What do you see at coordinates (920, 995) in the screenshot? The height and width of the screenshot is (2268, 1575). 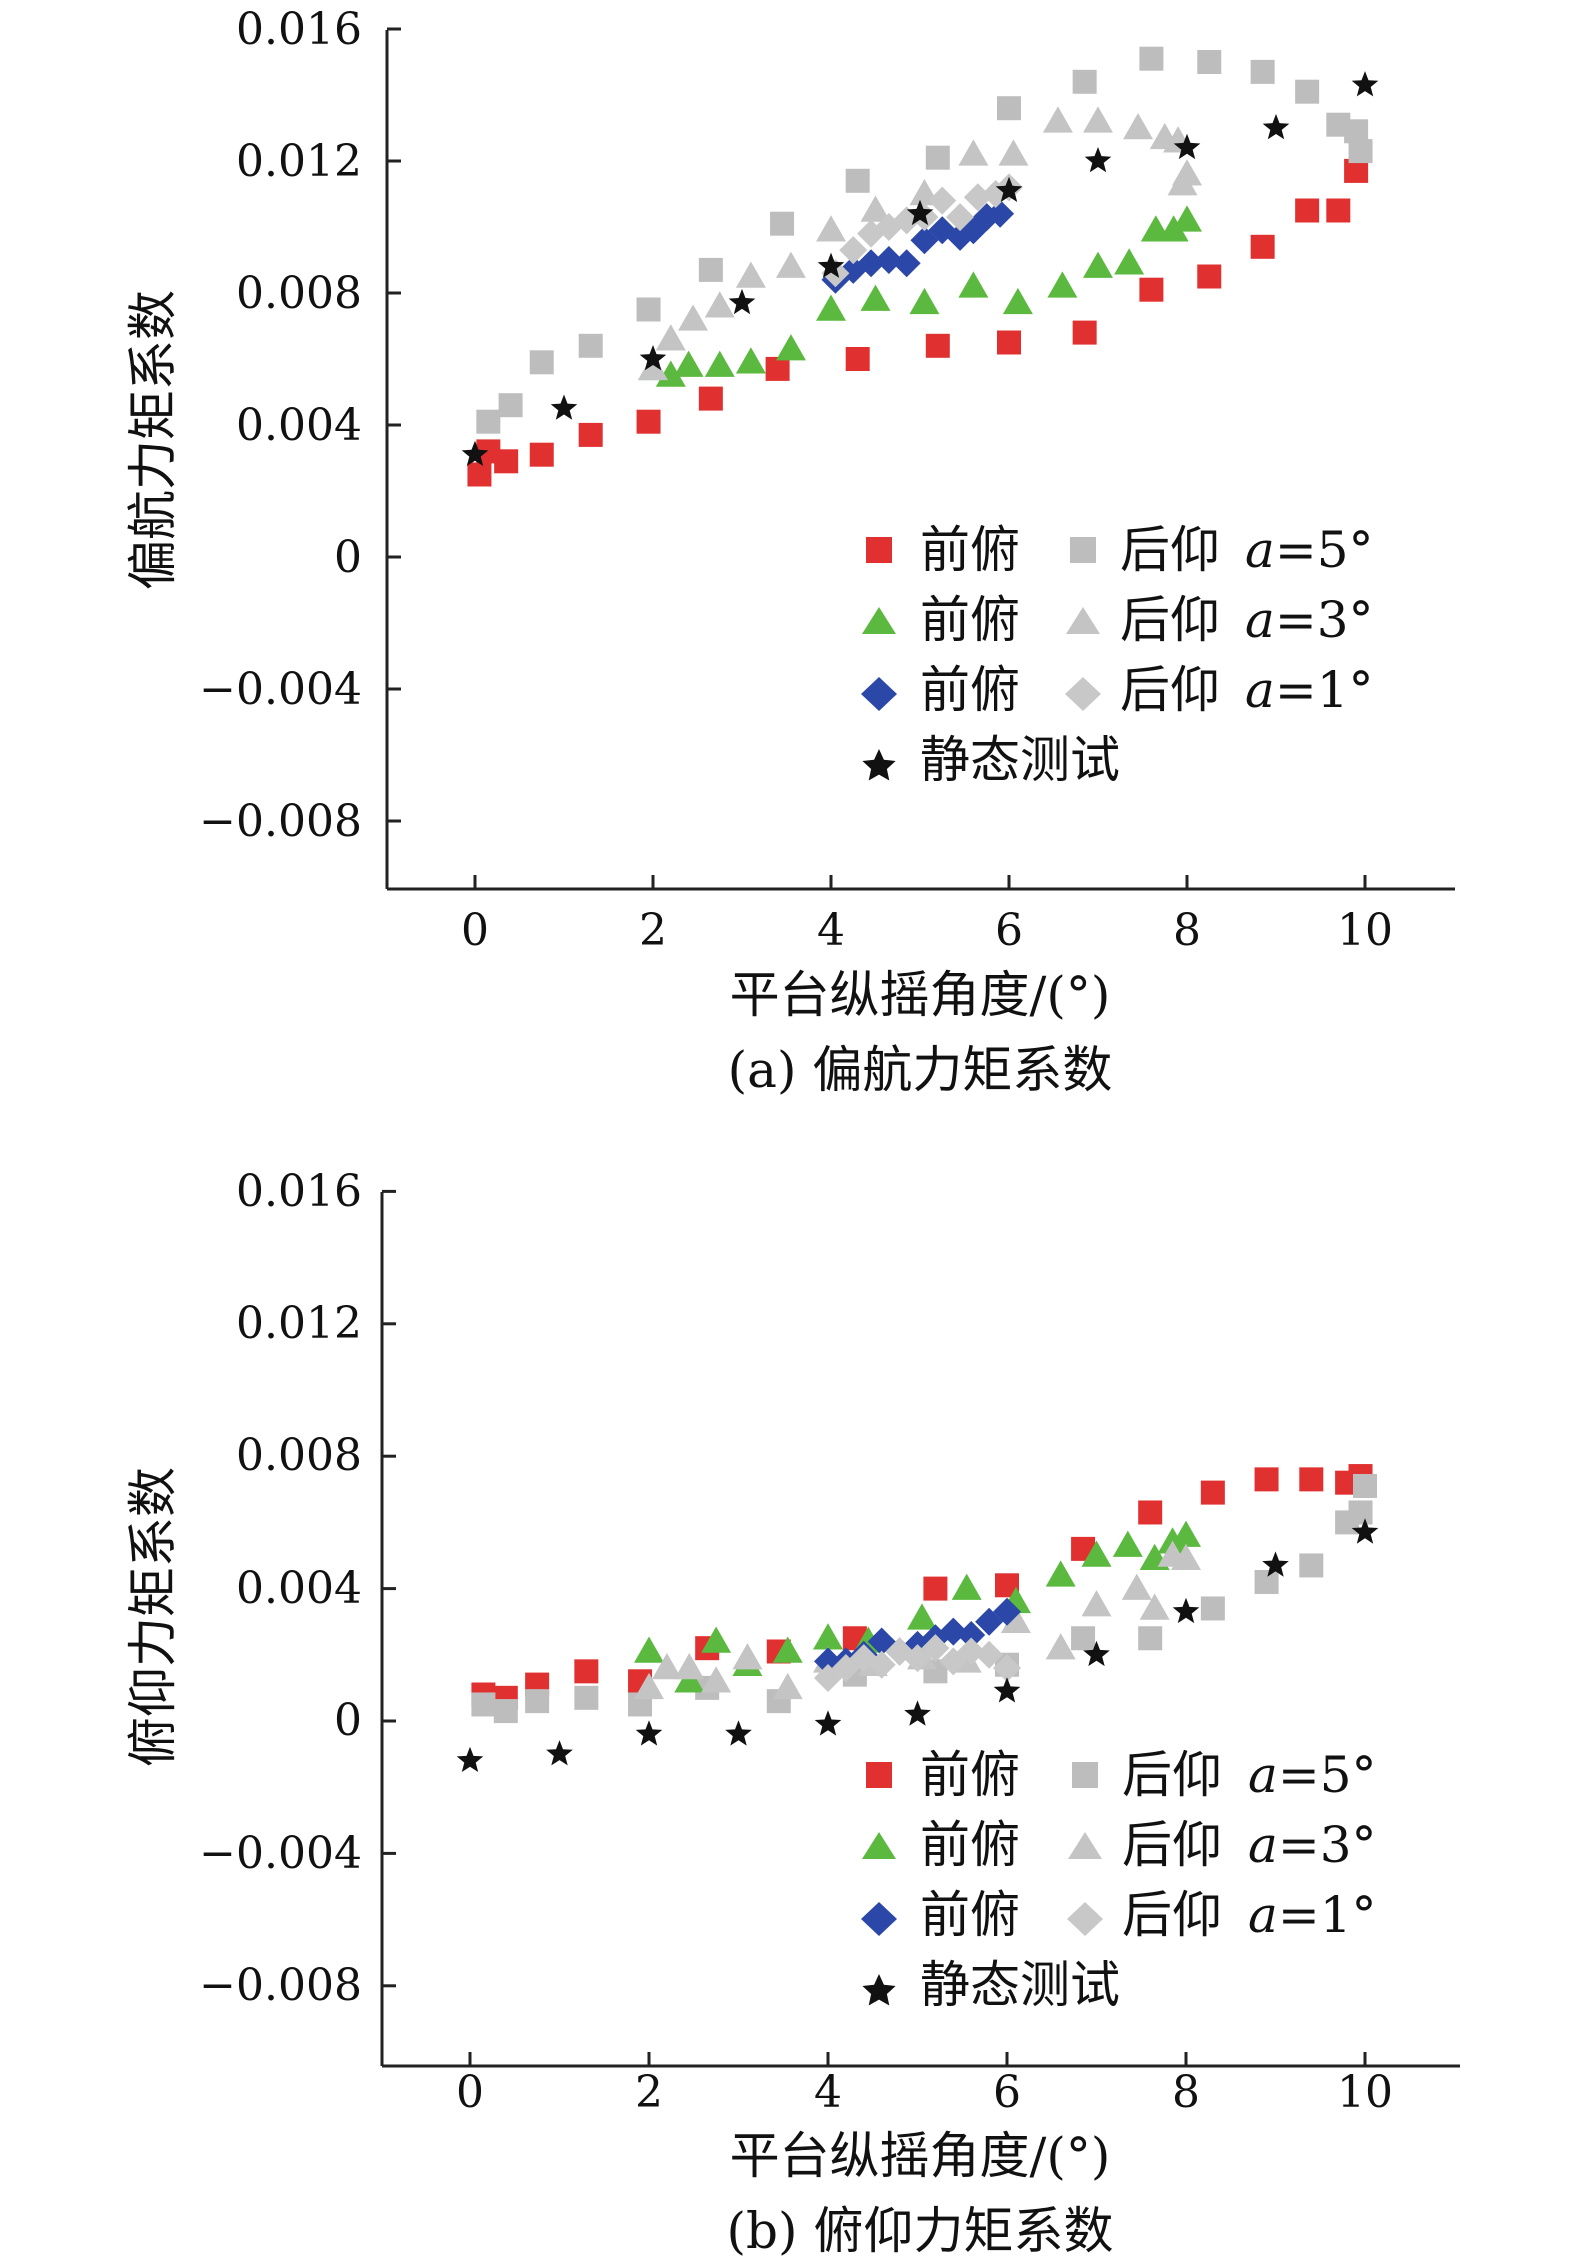 I see `panel-a-x-axis-title: 平台纵摇角度/(°)` at bounding box center [920, 995].